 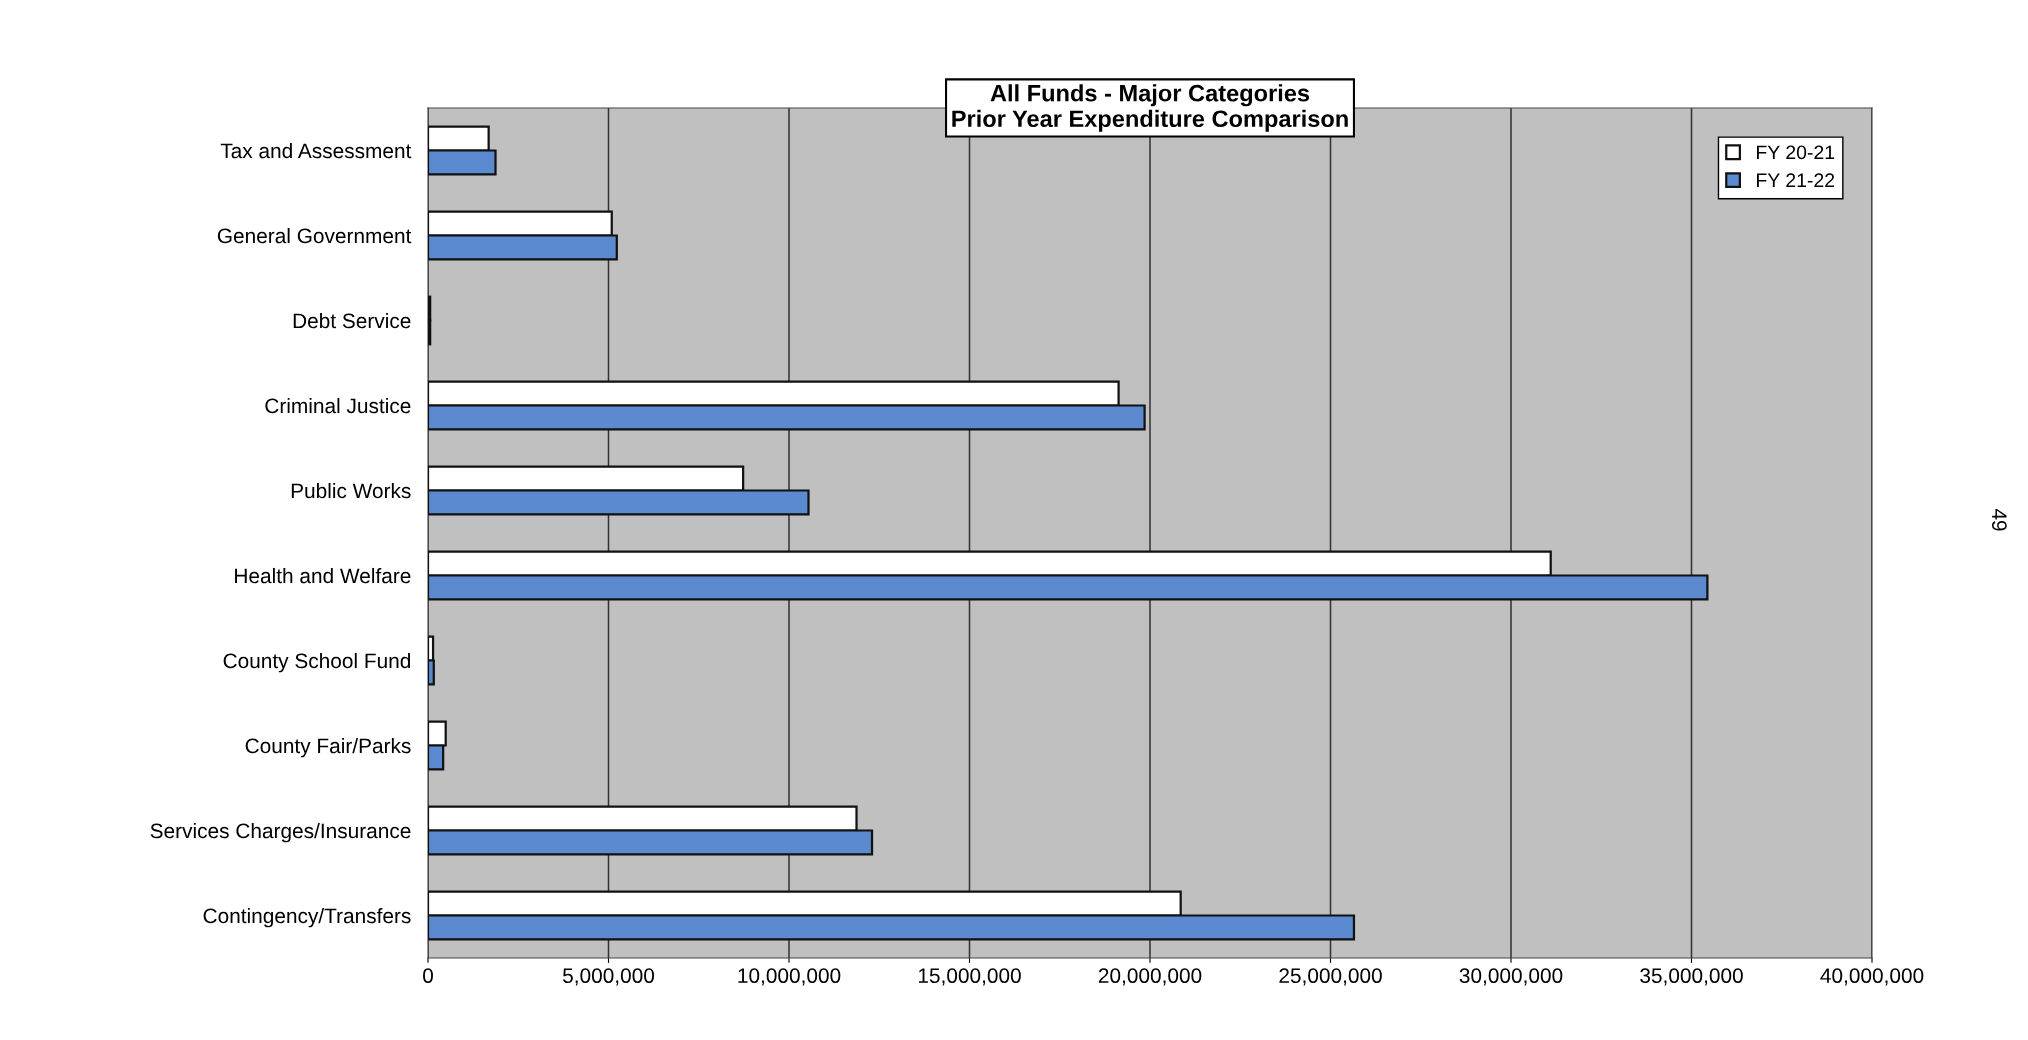 I want to click on x-tick-label: 20,000,000, so click(x=1150, y=977).